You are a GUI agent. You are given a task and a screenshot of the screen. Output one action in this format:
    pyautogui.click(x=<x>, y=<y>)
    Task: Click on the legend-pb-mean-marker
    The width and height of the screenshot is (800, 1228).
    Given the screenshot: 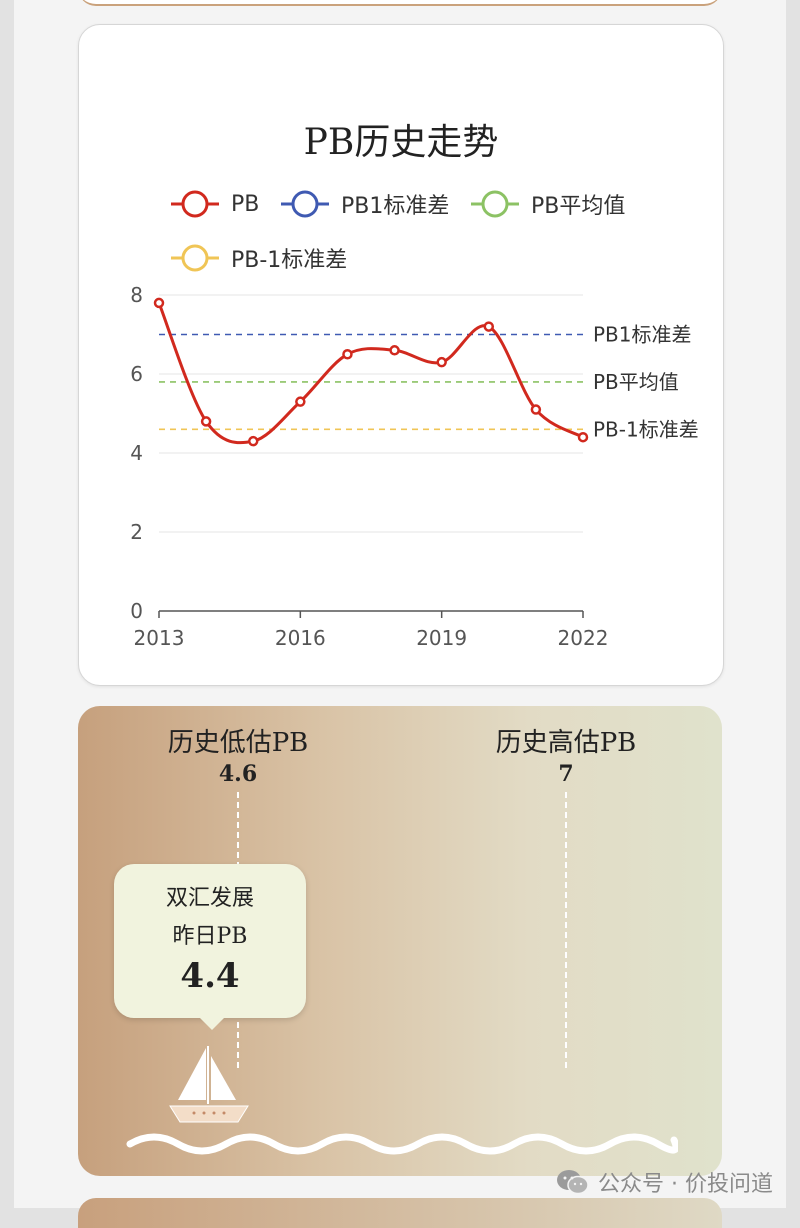 What is the action you would take?
    pyautogui.click(x=495, y=204)
    